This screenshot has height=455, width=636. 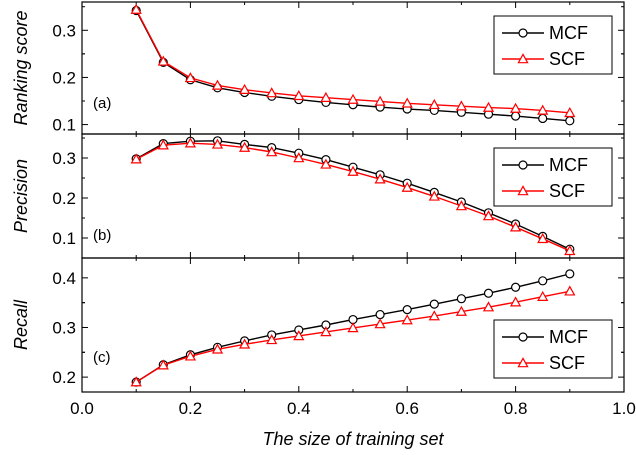 I want to click on x-tick-label: 0.2, so click(x=191, y=408).